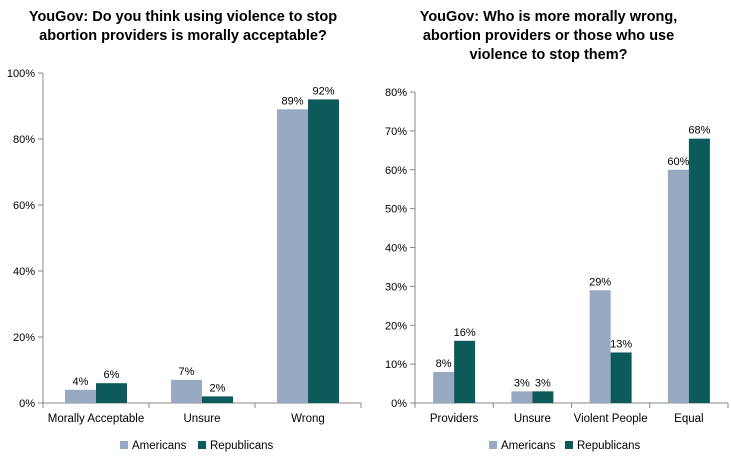 This screenshot has width=731, height=456. What do you see at coordinates (308, 419) in the screenshot?
I see `x-tick-label: Wrong` at bounding box center [308, 419].